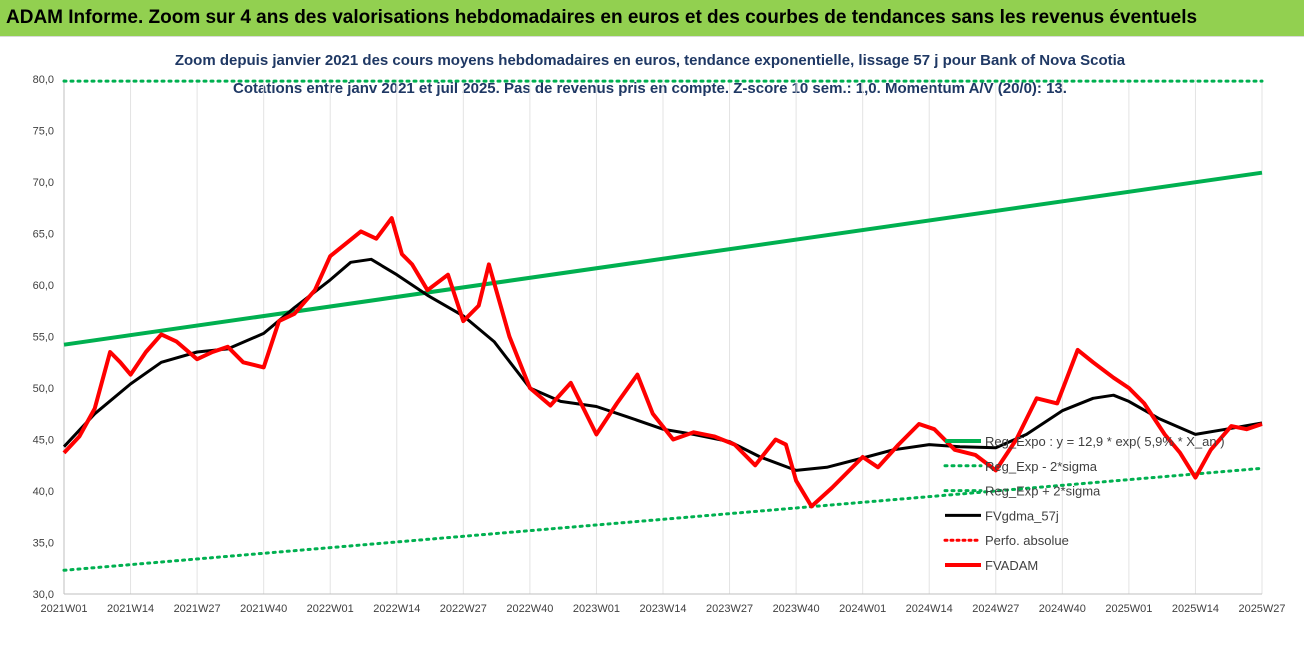 Image resolution: width=1304 pixels, height=654 pixels. Describe the element at coordinates (1022, 515) in the screenshot. I see `legend-label-fvgdma-57j: FVgdma_57j` at that location.